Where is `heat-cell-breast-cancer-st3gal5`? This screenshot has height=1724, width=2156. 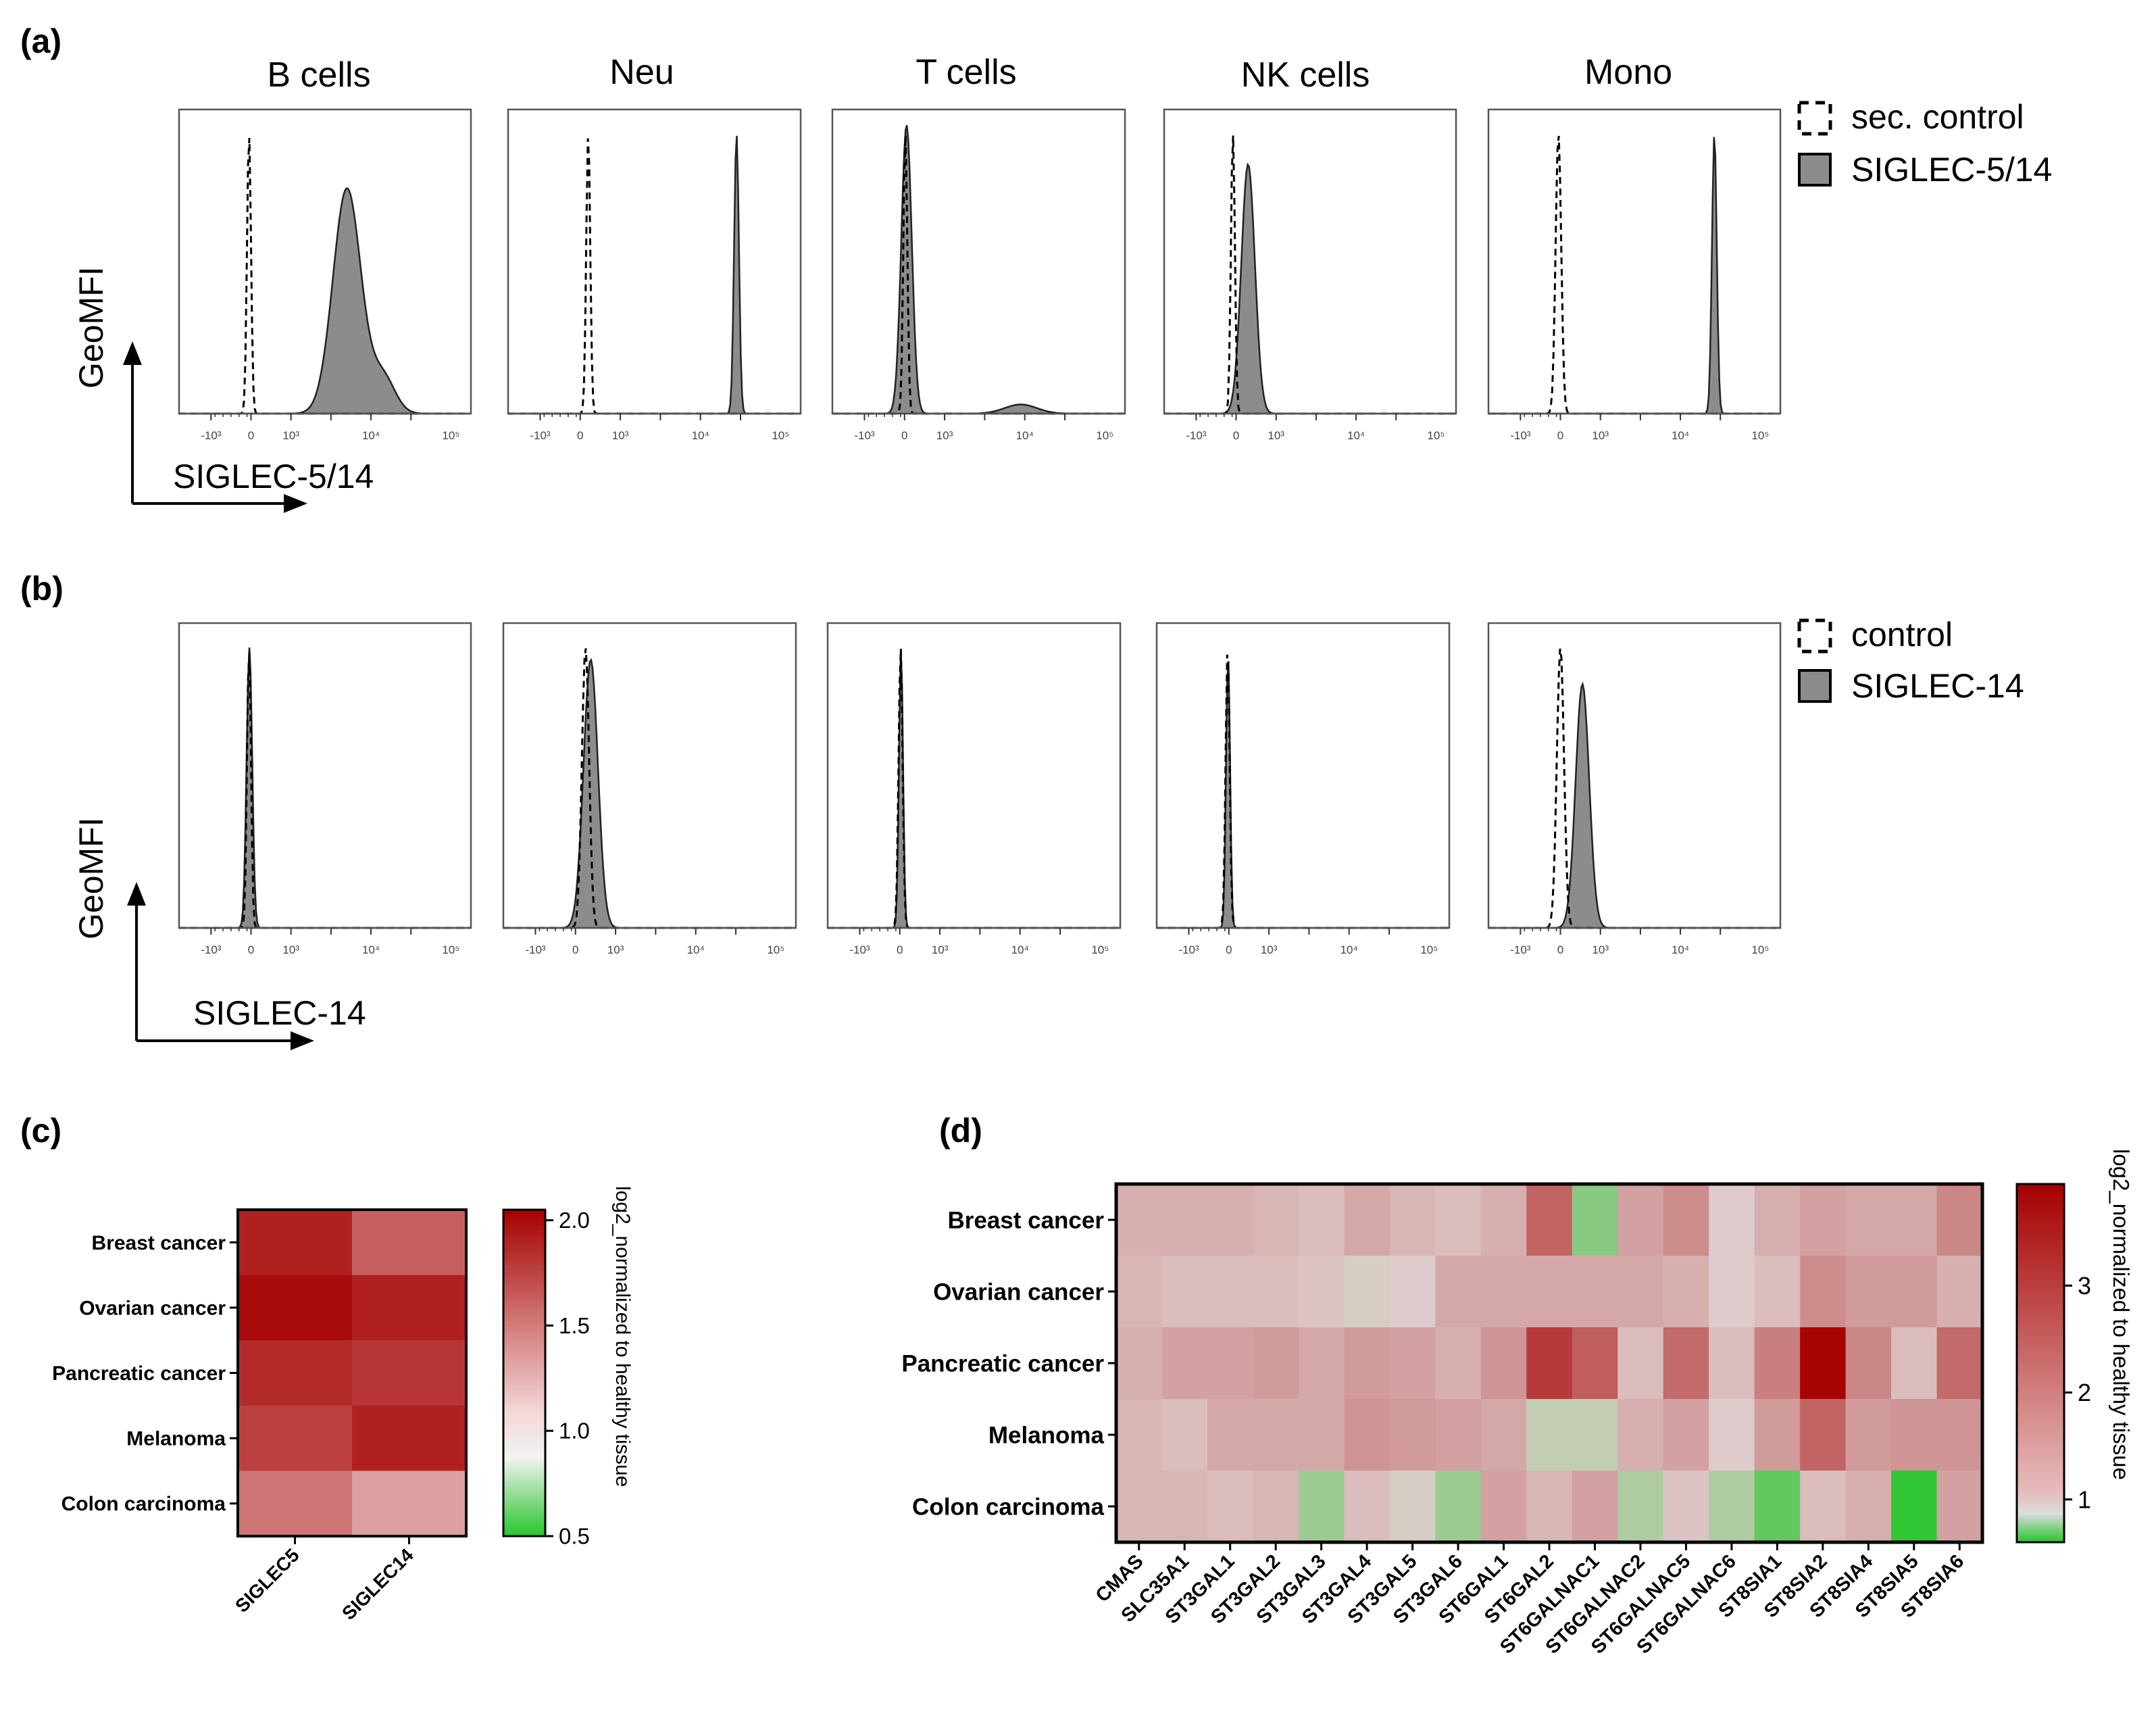
heat-cell-breast-cancer-st3gal5 is located at coordinates (1412, 1220).